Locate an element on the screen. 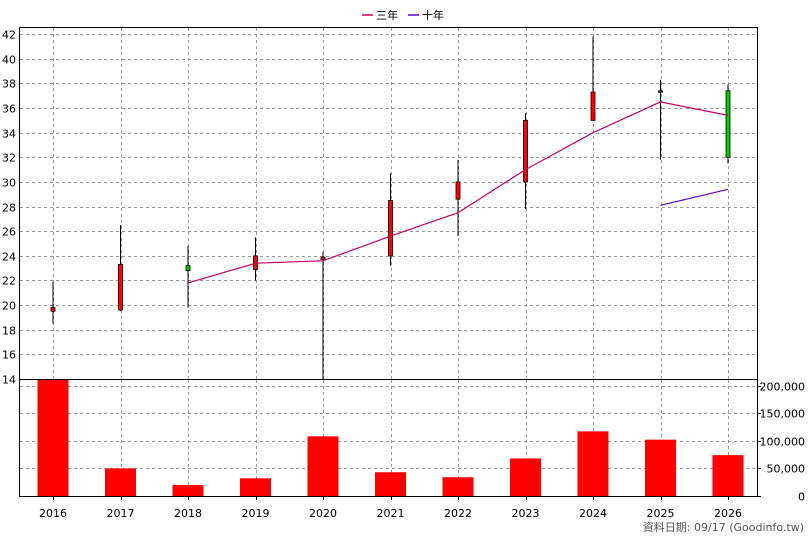 The width and height of the screenshot is (808, 540). price-tick-label: 24 is located at coordinates (9, 257).